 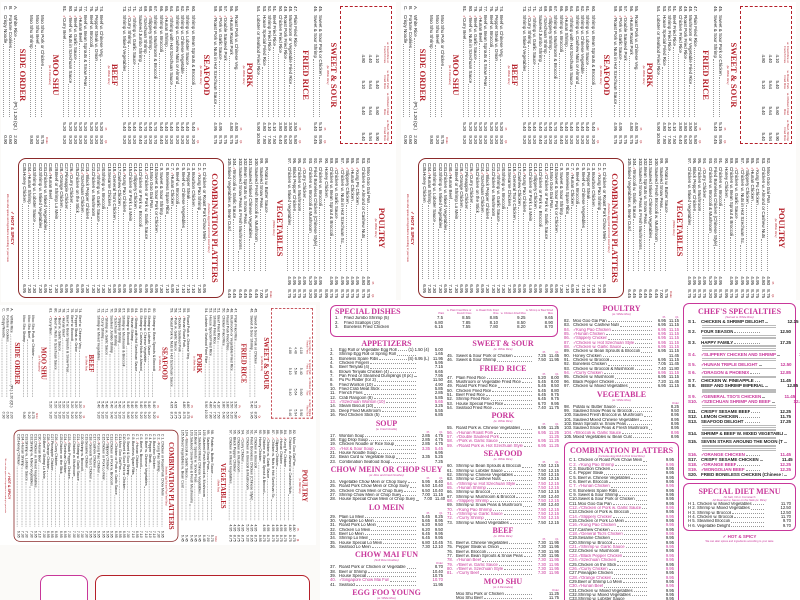 I want to click on price: 7.50, so click(x=275, y=139).